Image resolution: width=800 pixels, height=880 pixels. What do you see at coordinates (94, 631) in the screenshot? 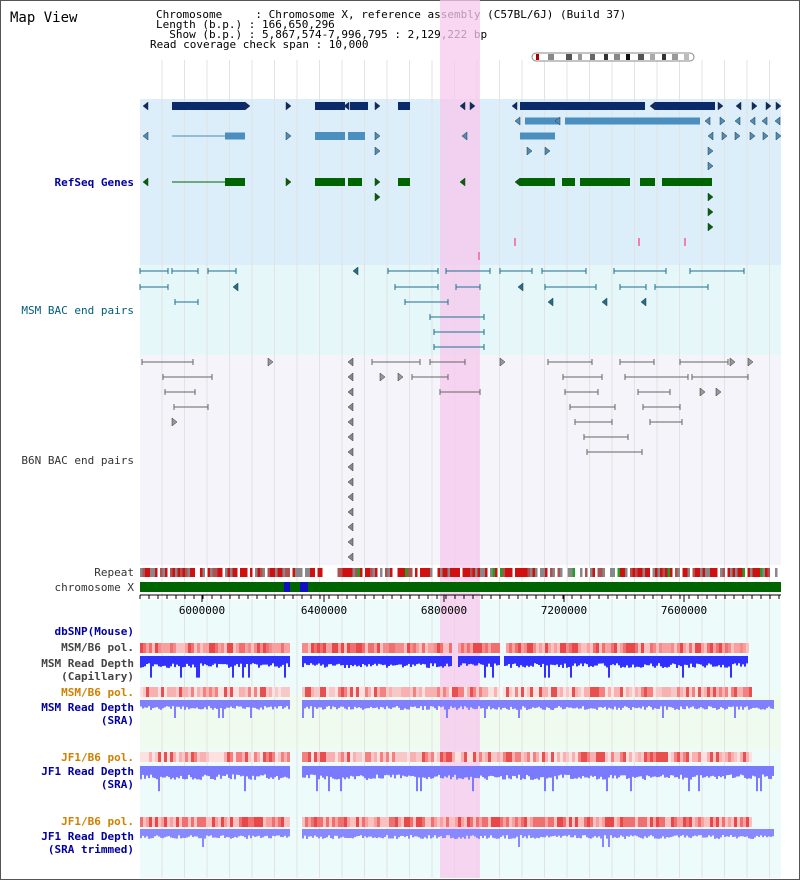
I see `dbsnp-label: dbSNP(Mouse)` at bounding box center [94, 631].